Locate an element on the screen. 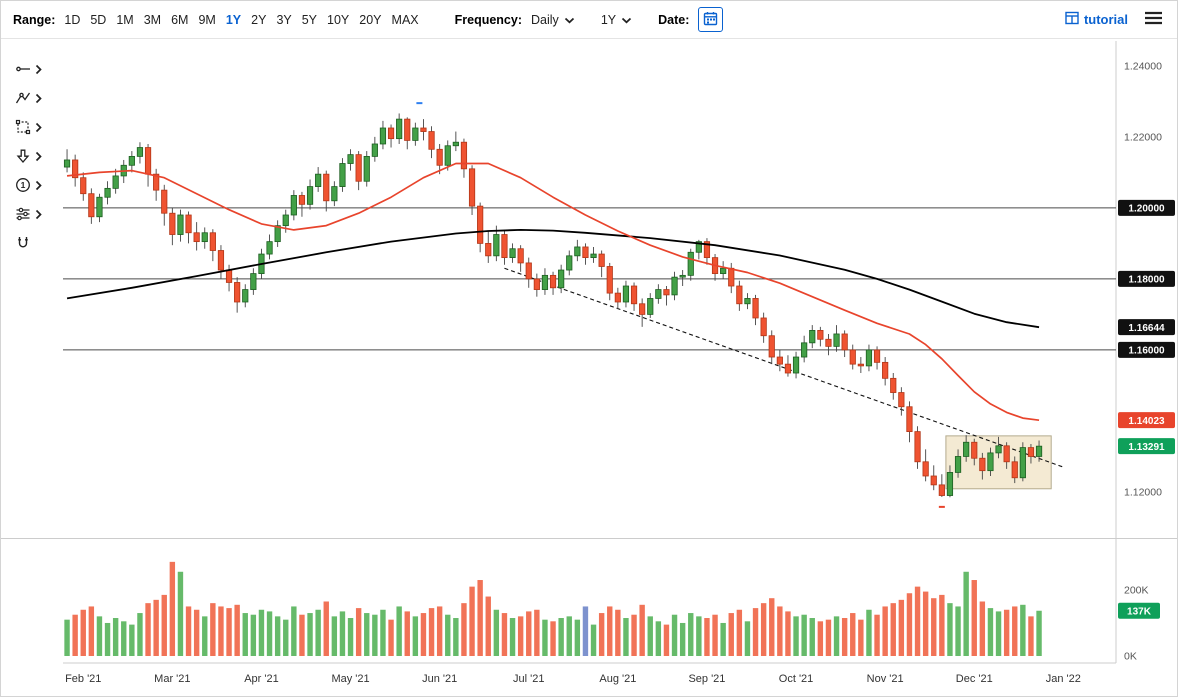 This screenshot has height=697, width=1178. range-option-5d: 5D is located at coordinates (98, 19).